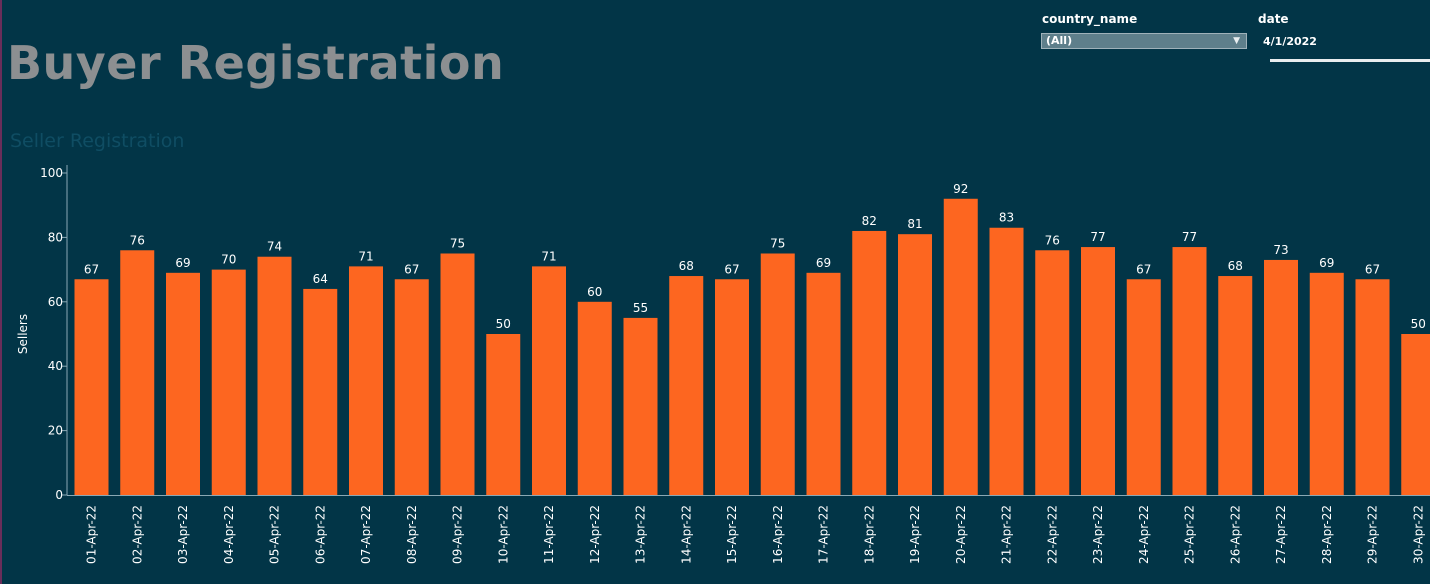  What do you see at coordinates (869, 534) in the screenshot?
I see `x-tick-label: 18-Apr-22` at bounding box center [869, 534].